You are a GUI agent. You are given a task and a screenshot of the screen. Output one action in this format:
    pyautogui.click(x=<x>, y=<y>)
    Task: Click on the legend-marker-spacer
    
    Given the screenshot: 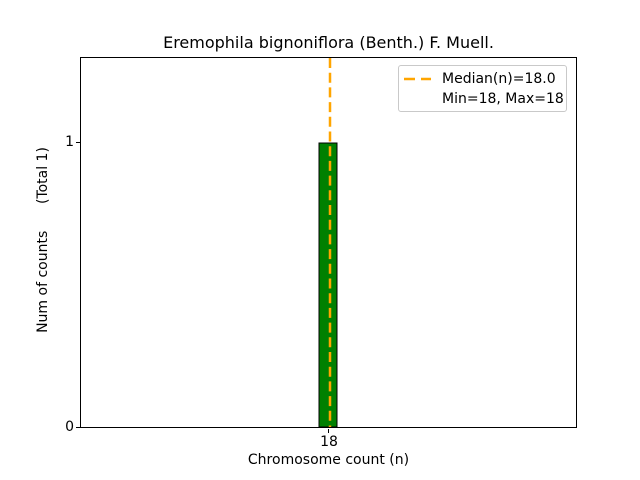 What is the action you would take?
    pyautogui.click(x=417, y=99)
    